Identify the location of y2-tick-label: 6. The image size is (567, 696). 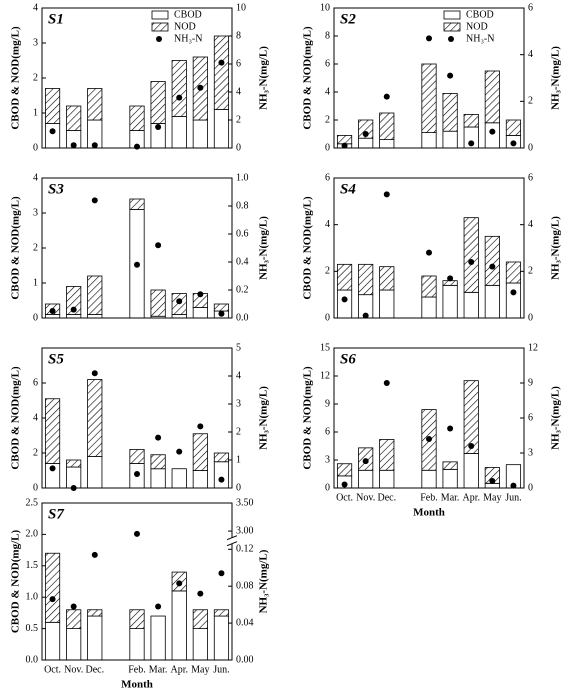
(530, 7).